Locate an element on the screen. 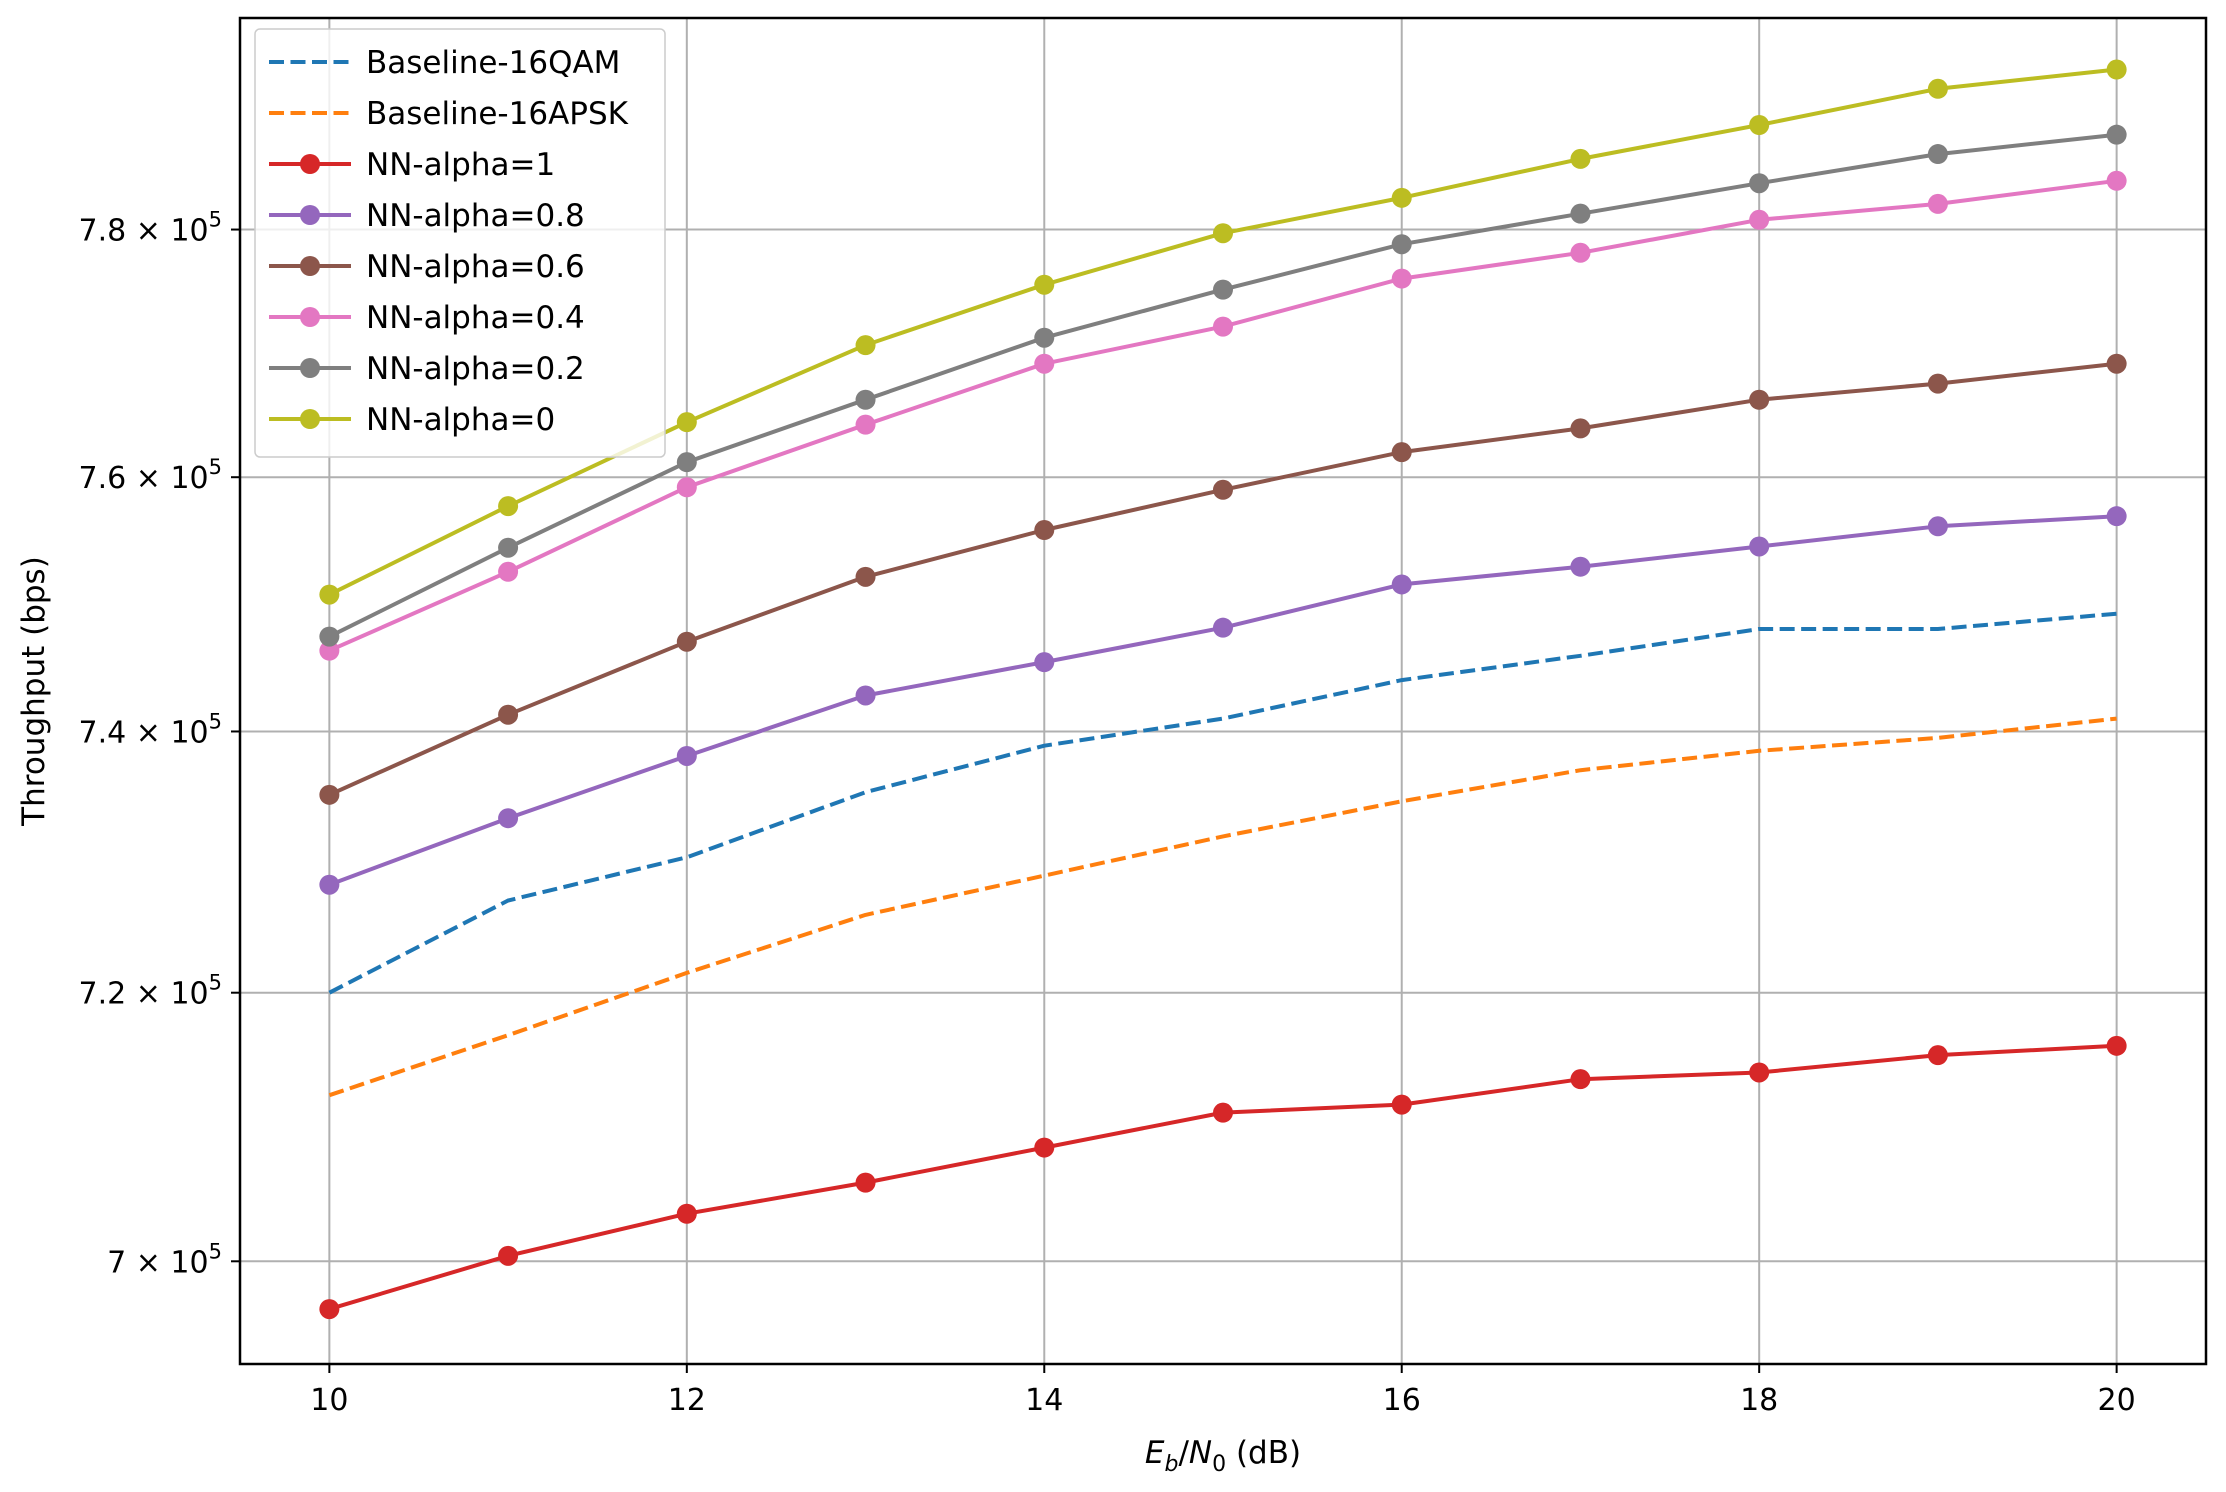 This screenshot has width=2226, height=1492. legend-box is located at coordinates (460, 243).